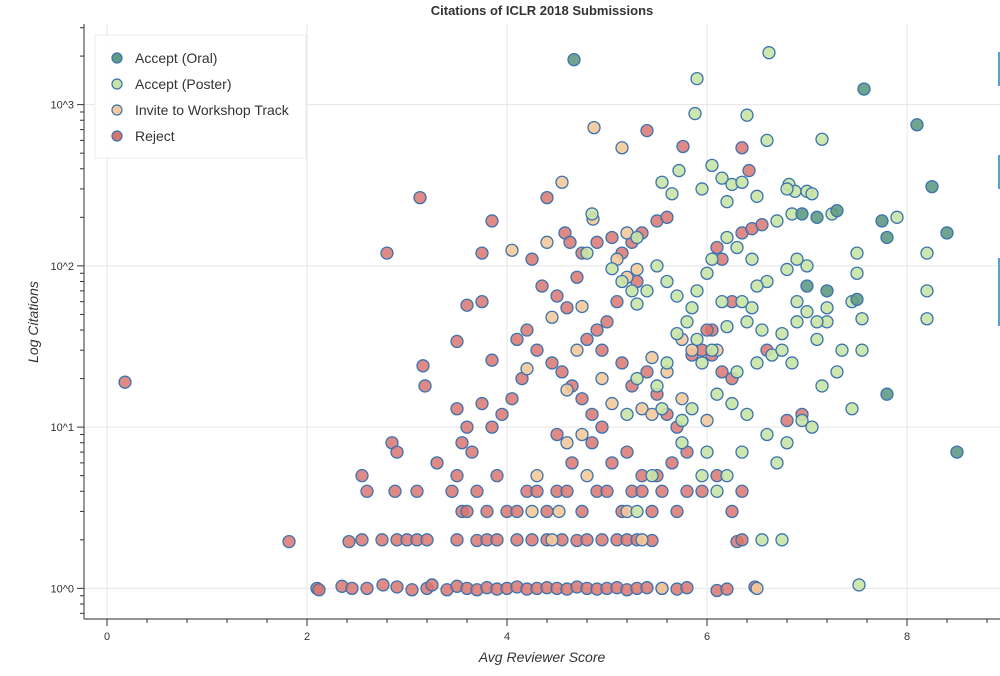 This screenshot has height=676, width=1000. I want to click on x-tick-label: 2, so click(307, 637).